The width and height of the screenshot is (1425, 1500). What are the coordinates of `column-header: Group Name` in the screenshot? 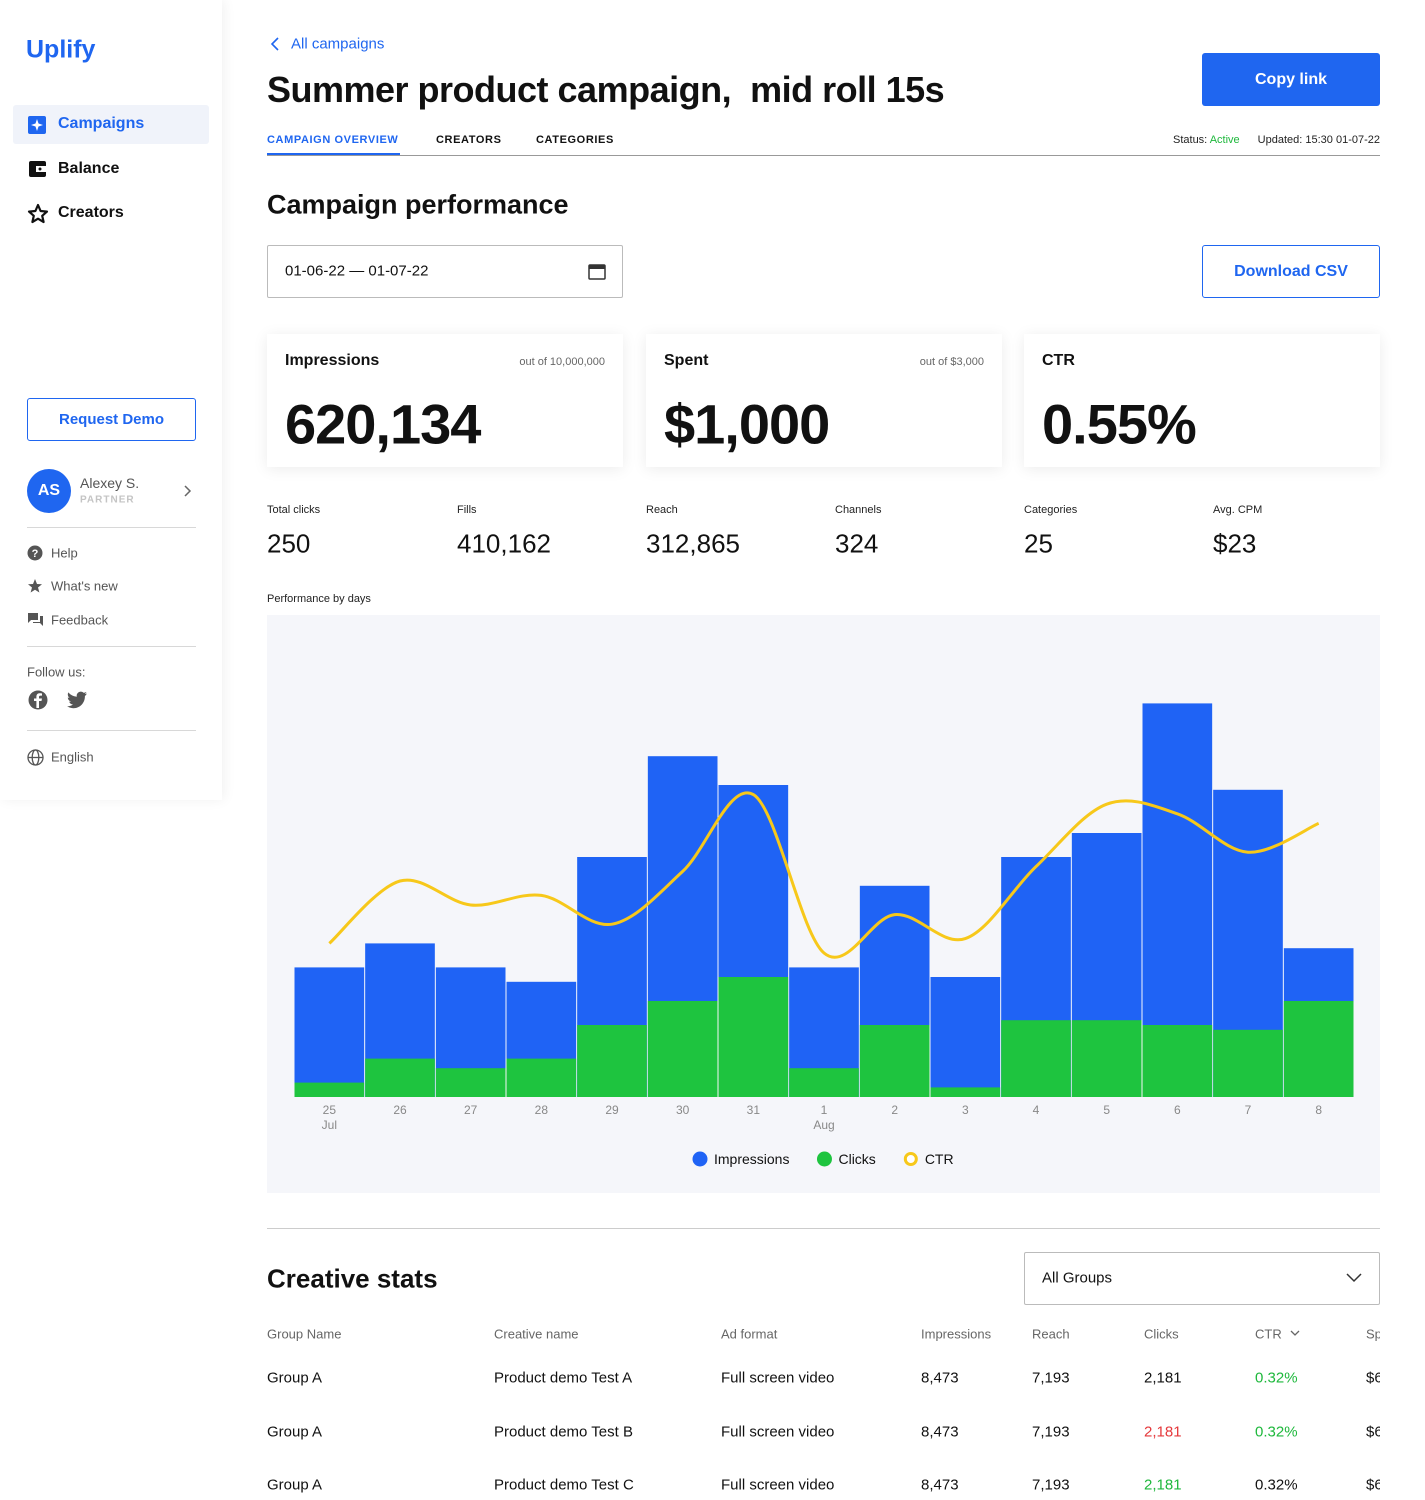 It's located at (304, 1334).